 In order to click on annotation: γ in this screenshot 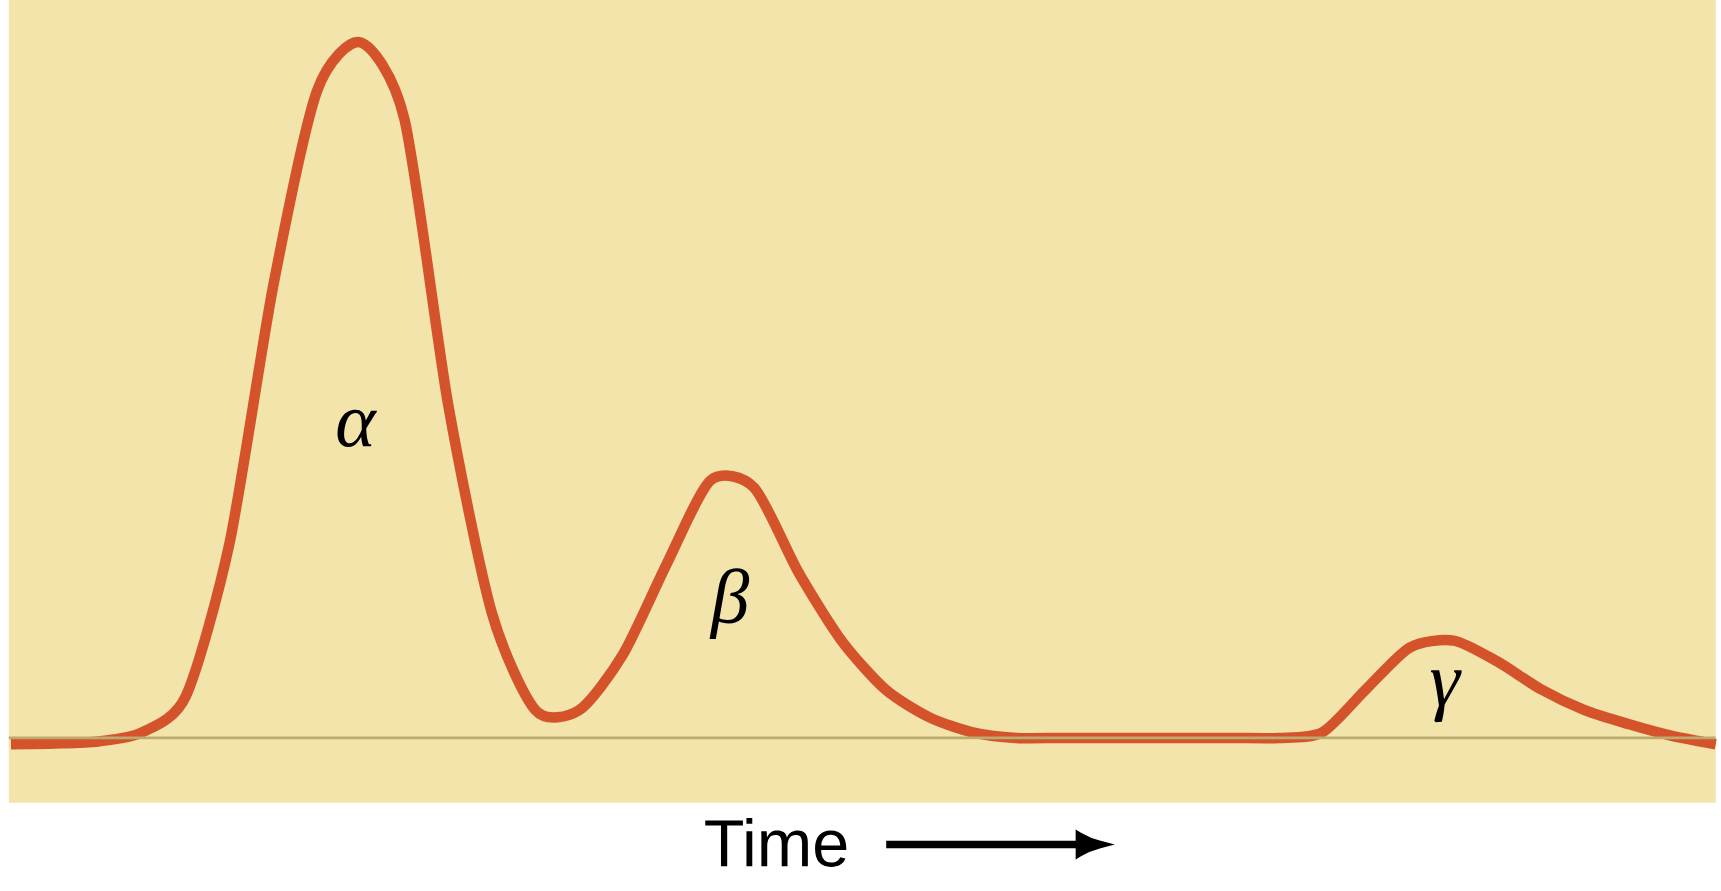, I will do `click(1446, 696)`.